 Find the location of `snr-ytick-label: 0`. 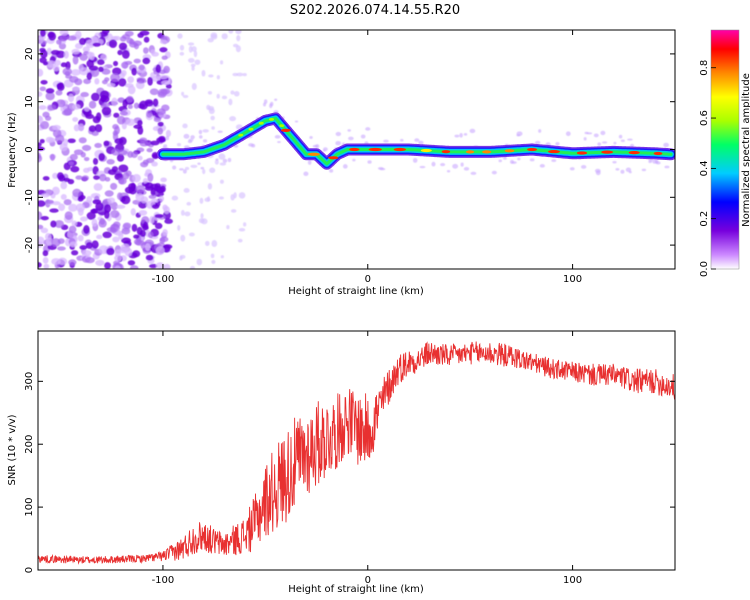

snr-ytick-label: 0 is located at coordinates (29, 570).